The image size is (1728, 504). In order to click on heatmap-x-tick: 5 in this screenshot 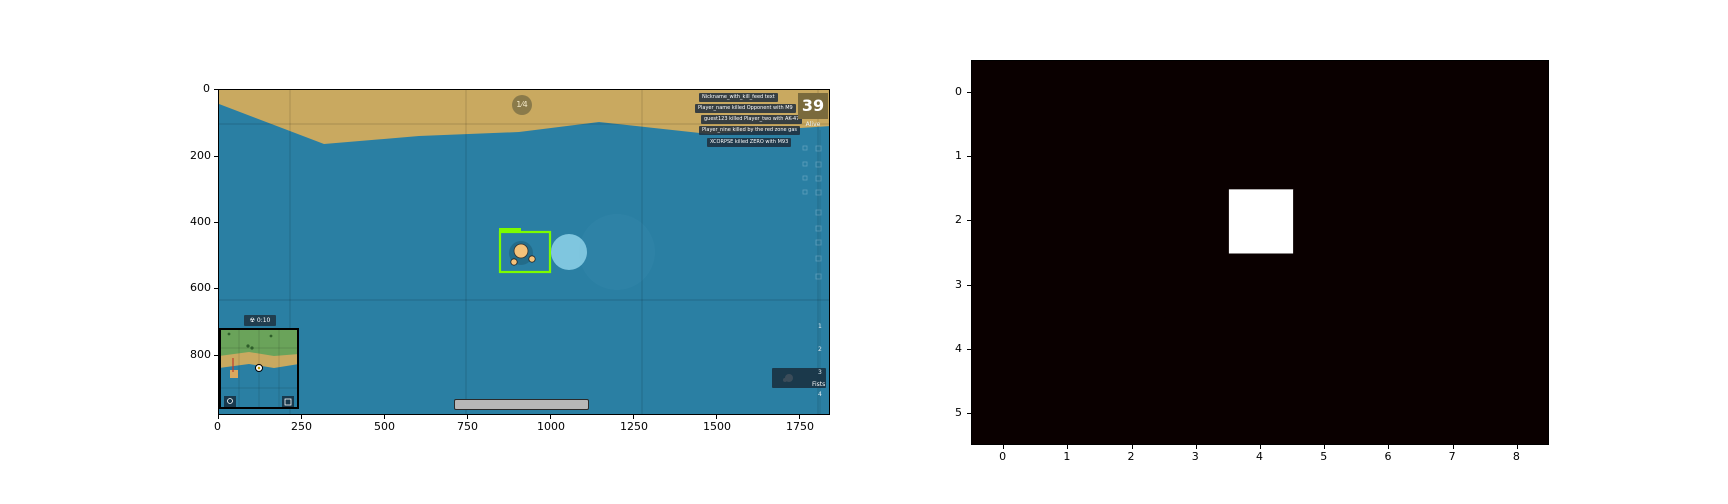, I will do `click(1324, 456)`.